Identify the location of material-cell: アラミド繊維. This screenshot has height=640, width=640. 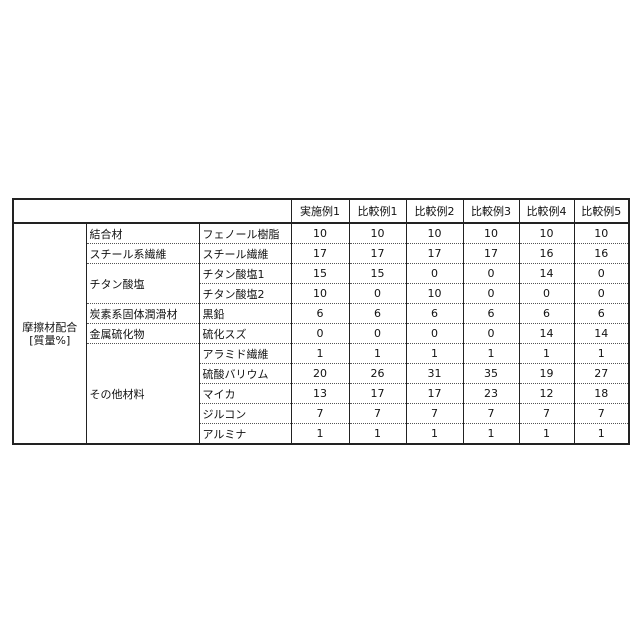
(245, 354).